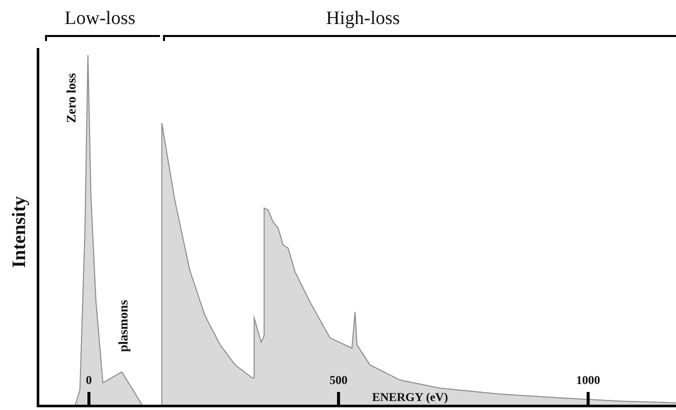 This screenshot has width=676, height=410. What do you see at coordinates (100, 18) in the screenshot?
I see `text: Low-loss` at bounding box center [100, 18].